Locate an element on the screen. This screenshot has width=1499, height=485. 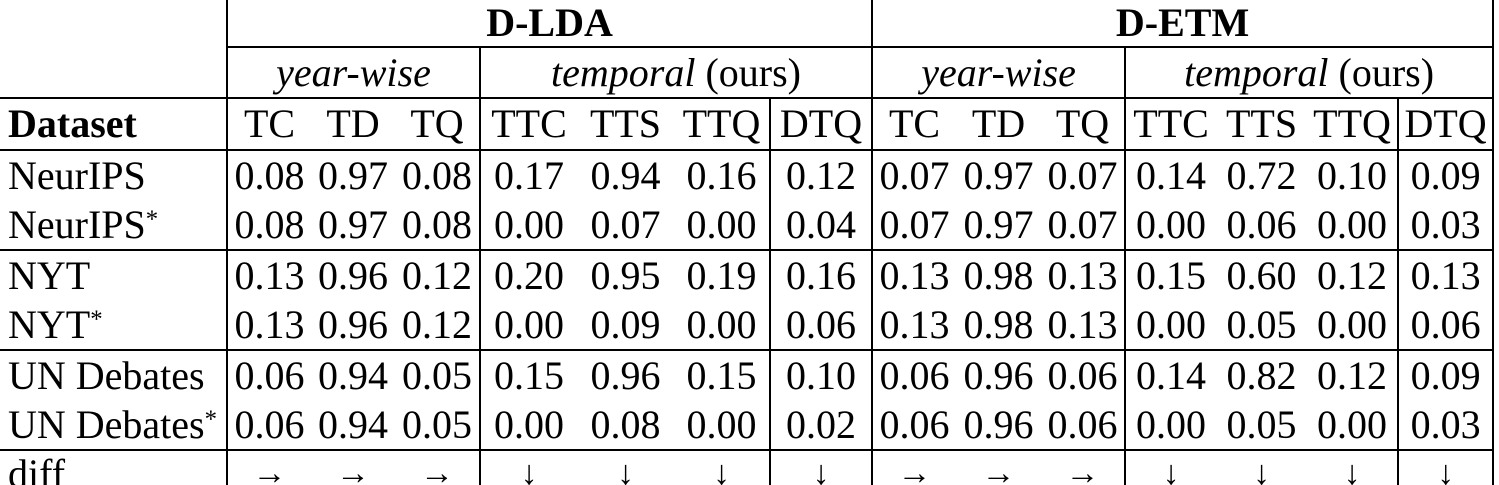
col-header-td-detm: TD is located at coordinates (999, 124).